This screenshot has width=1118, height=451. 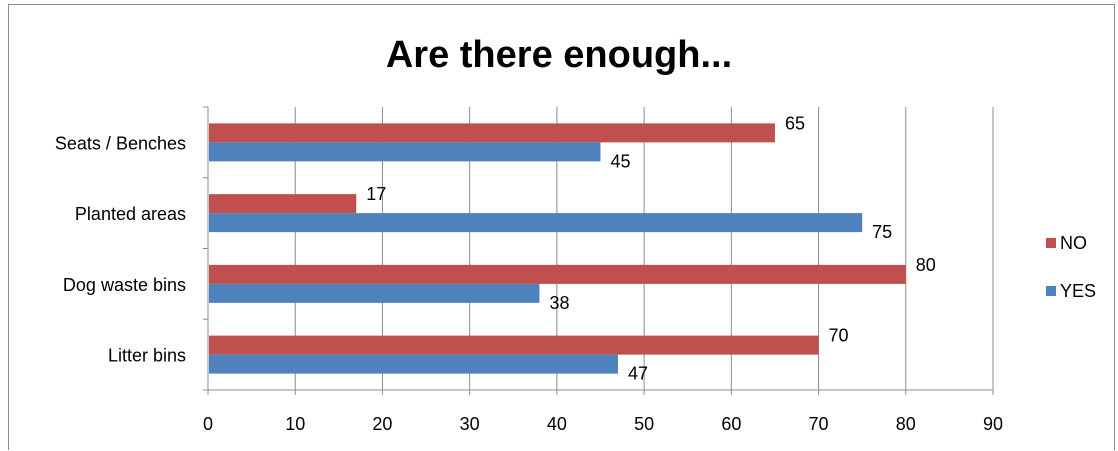 I want to click on x-tick-label-40: 40, so click(x=557, y=424).